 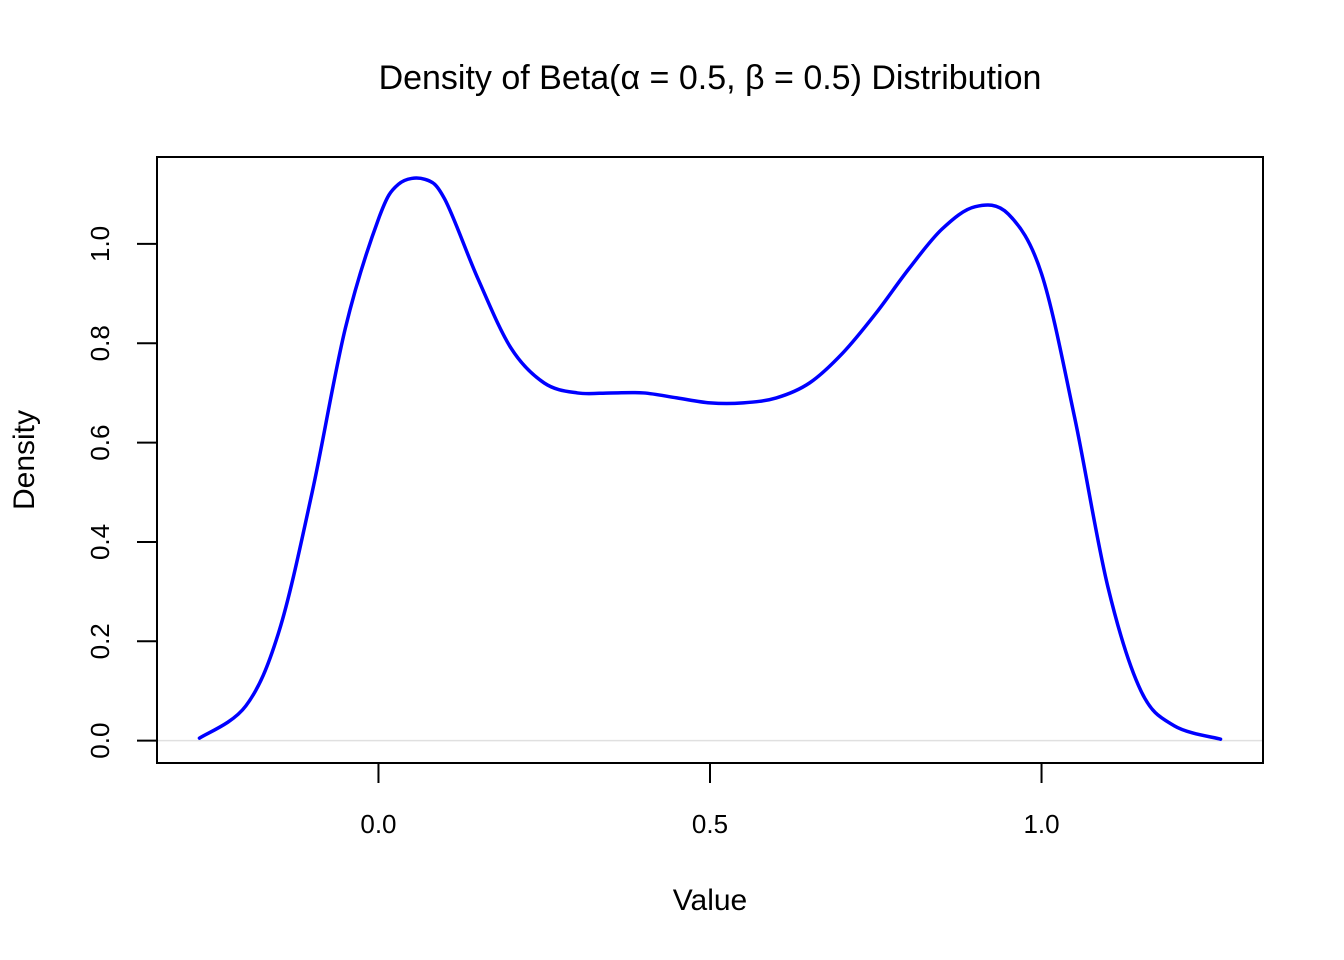 What do you see at coordinates (710, 900) in the screenshot?
I see `x-axis-label: Value` at bounding box center [710, 900].